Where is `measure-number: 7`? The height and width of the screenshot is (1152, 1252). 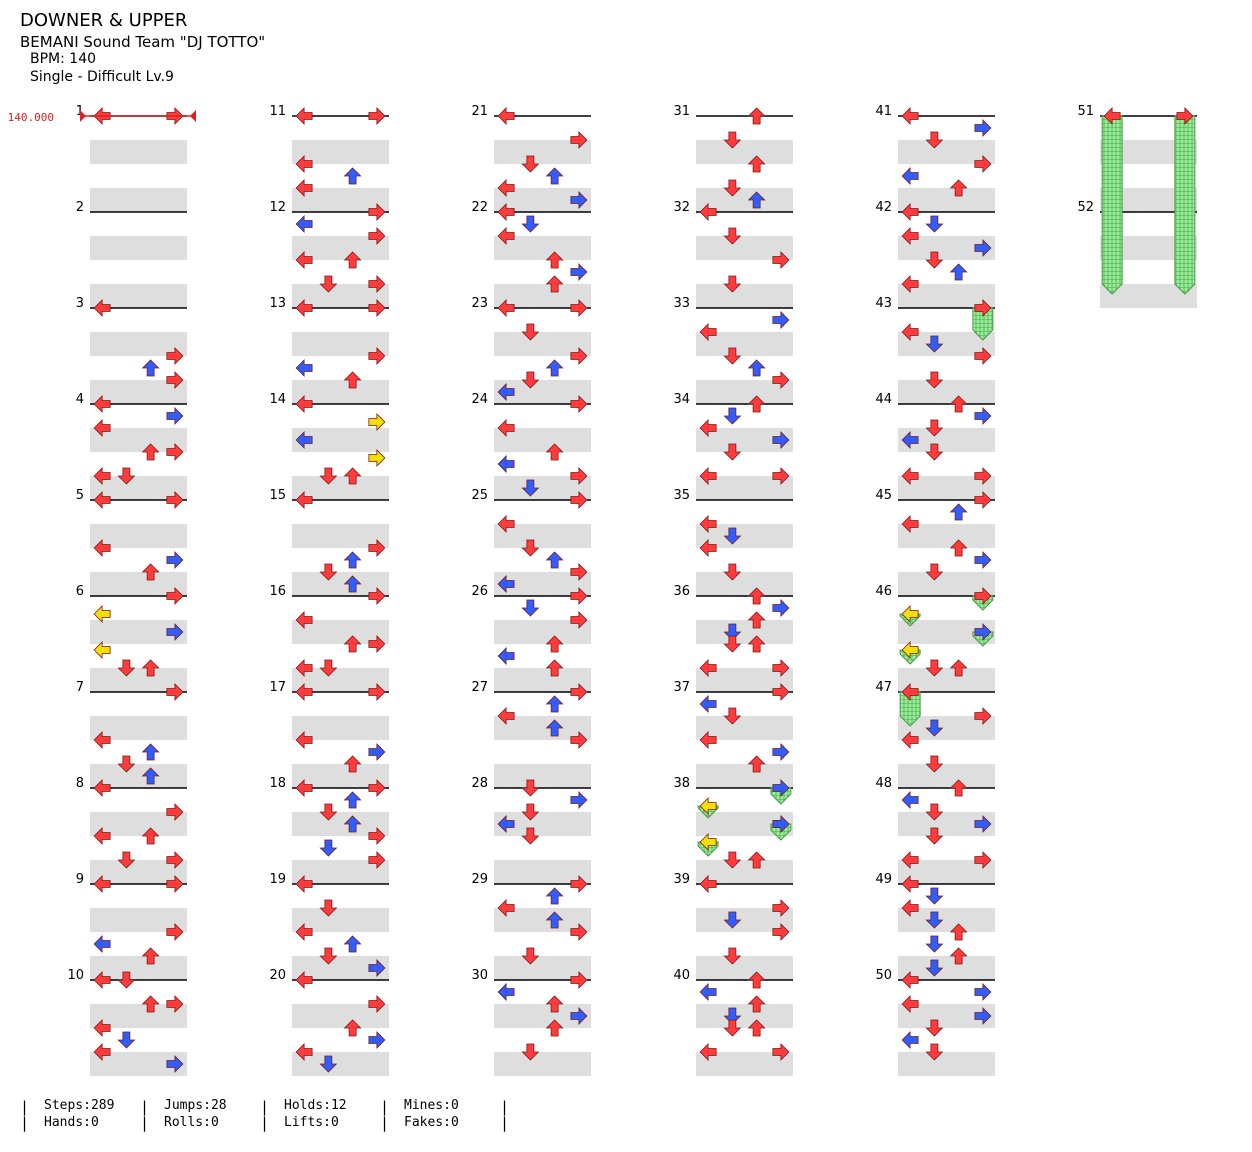
measure-number: 7 is located at coordinates (80, 687).